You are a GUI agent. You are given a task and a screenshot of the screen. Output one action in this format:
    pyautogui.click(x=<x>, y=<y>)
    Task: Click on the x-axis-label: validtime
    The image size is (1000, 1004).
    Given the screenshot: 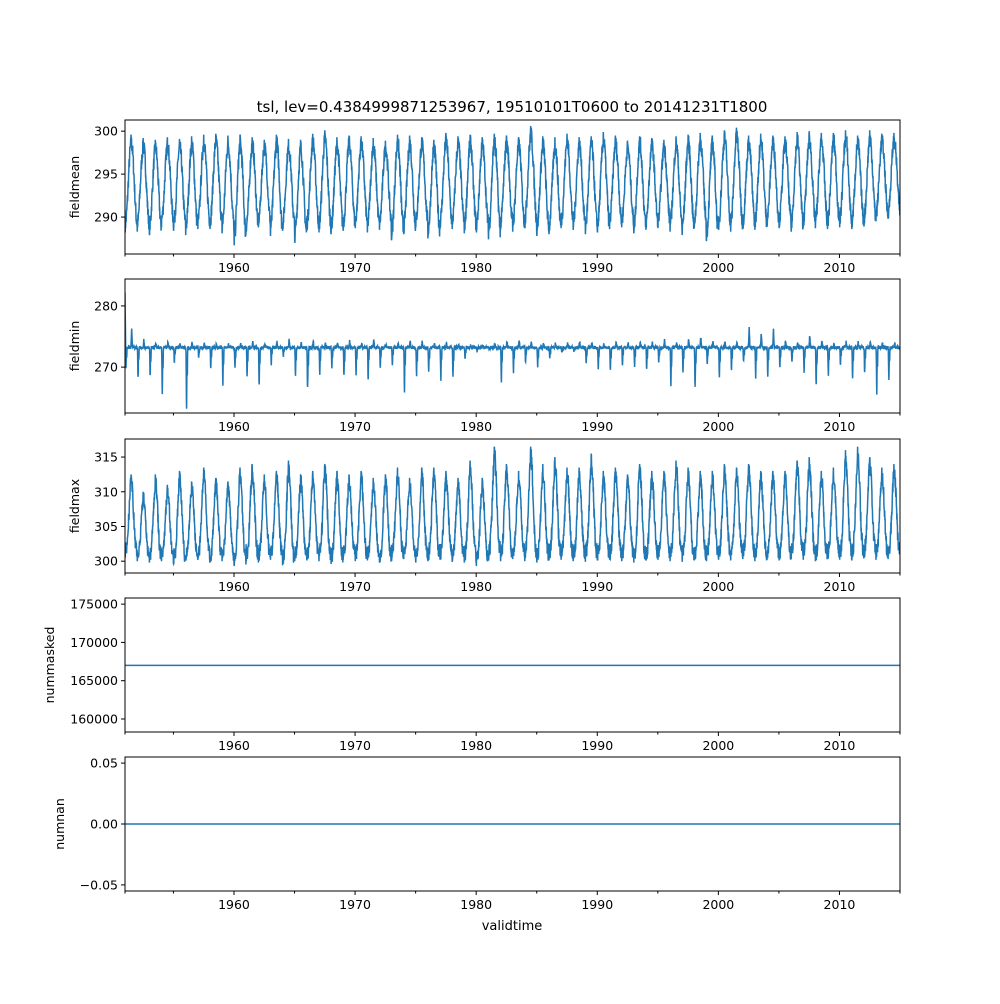 What is the action you would take?
    pyautogui.click(x=512, y=926)
    